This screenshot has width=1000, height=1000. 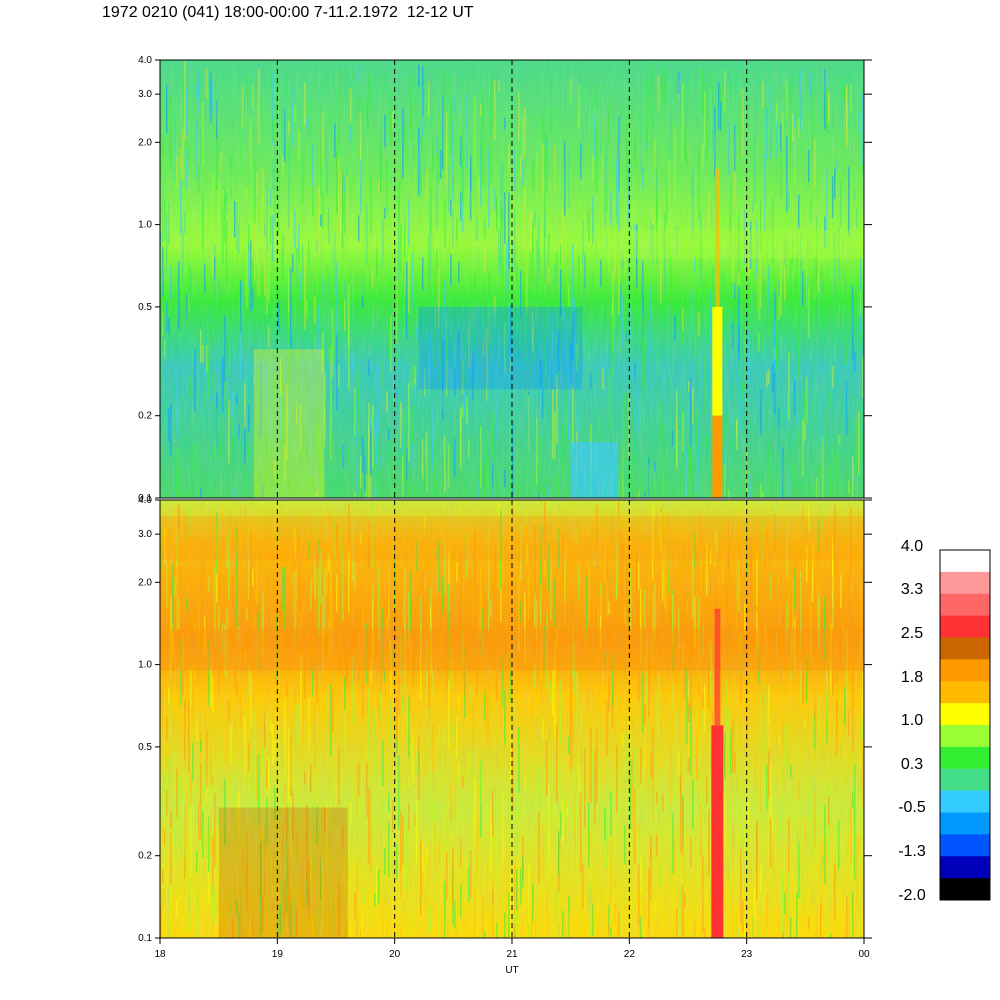 What do you see at coordinates (912, 633) in the screenshot?
I see `colorbar-label: 2.5` at bounding box center [912, 633].